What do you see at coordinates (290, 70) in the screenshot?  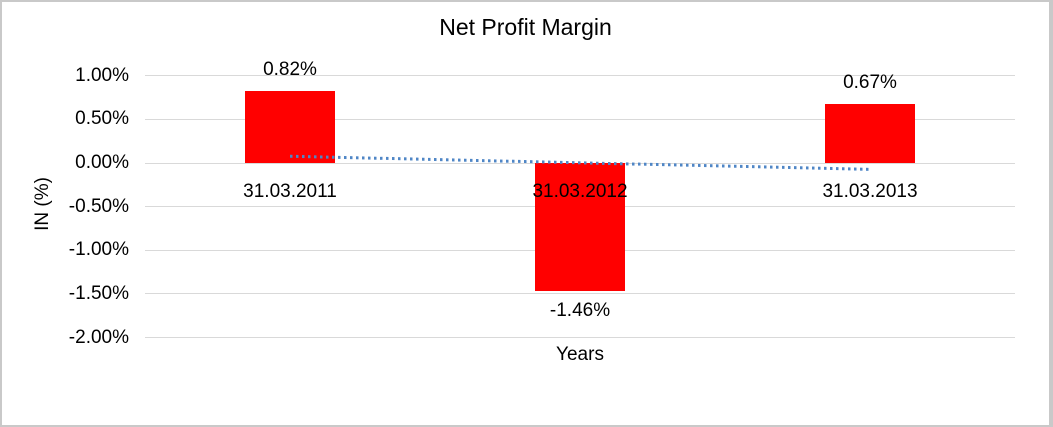 I see `value-label: 0.82%` at bounding box center [290, 70].